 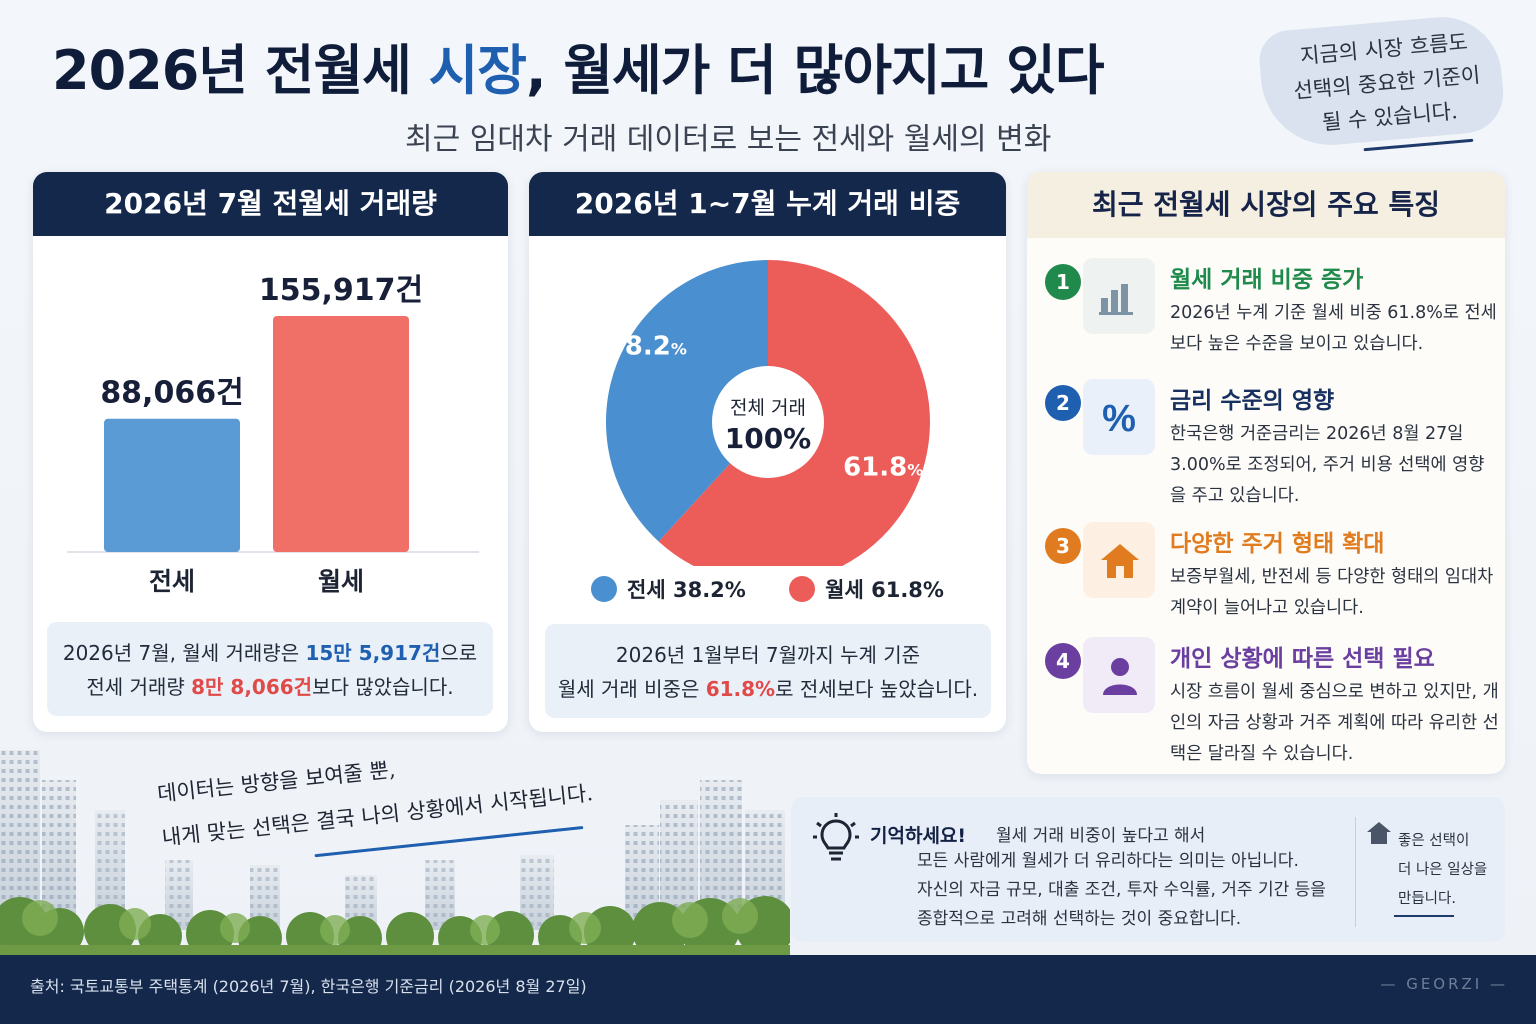 I want to click on feature-desc-3: 보증부월세, 반전세 등 다양한 형태의 임대차 계약이 늘어나고 있습니다., so click(x=1332, y=592).